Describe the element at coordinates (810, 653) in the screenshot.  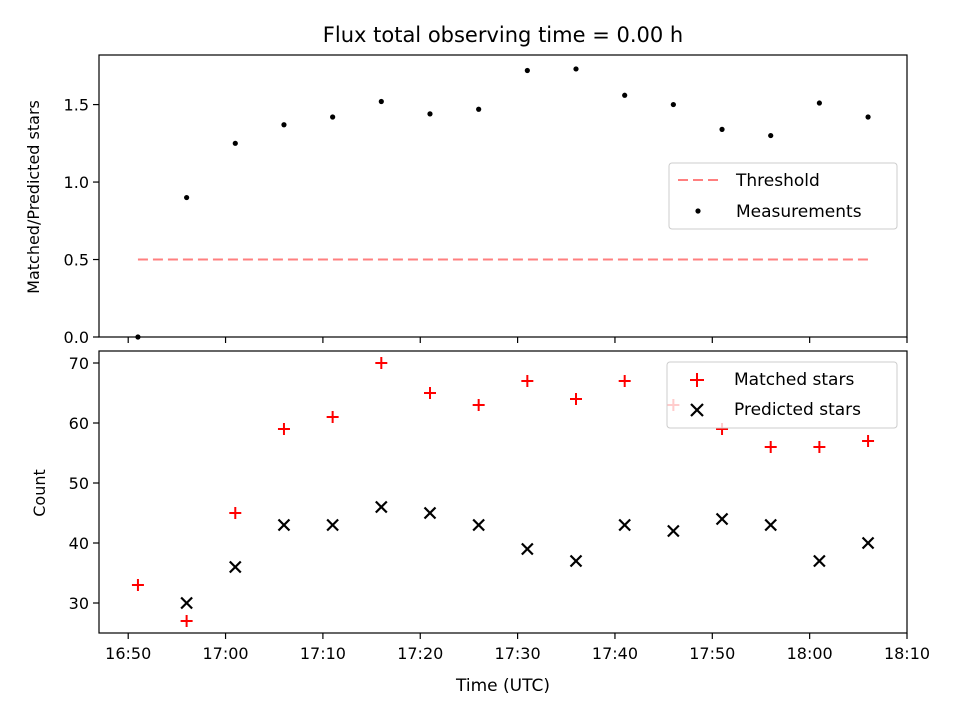
I see `x-tick-label: 18:00` at that location.